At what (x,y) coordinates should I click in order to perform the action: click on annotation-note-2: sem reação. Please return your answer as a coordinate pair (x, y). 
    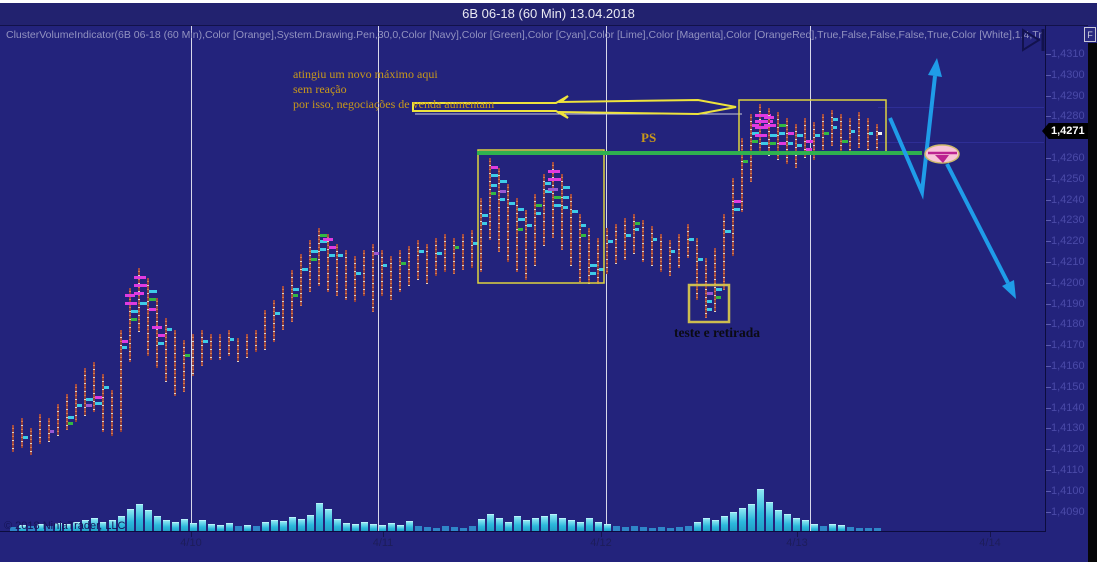
    Looking at the image, I should click on (320, 89).